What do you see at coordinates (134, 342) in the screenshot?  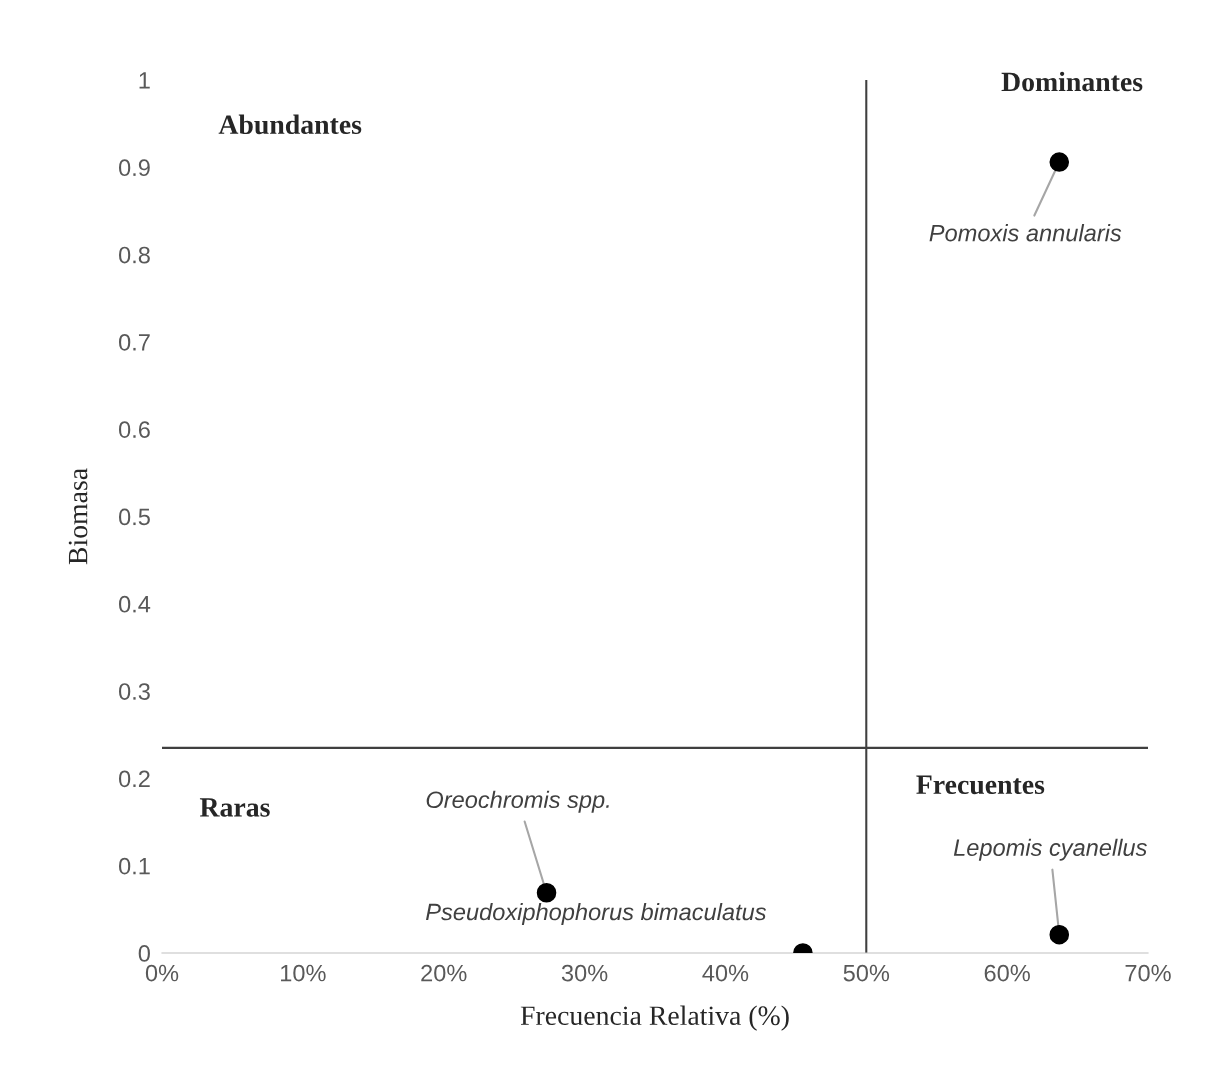 I see `y-tick-label: 0.7` at bounding box center [134, 342].